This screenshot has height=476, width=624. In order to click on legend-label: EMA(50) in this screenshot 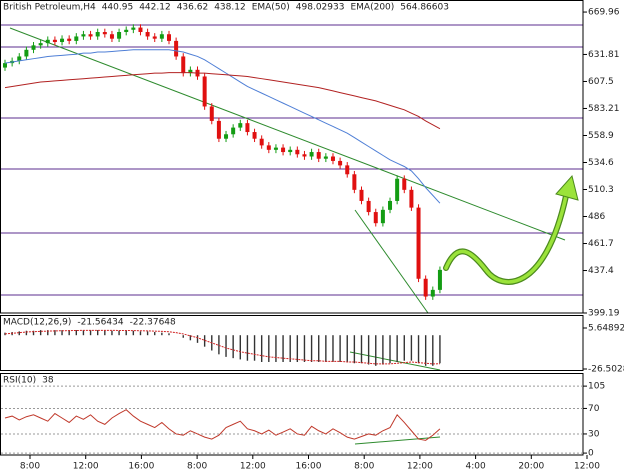, I will do `click(271, 8)`.